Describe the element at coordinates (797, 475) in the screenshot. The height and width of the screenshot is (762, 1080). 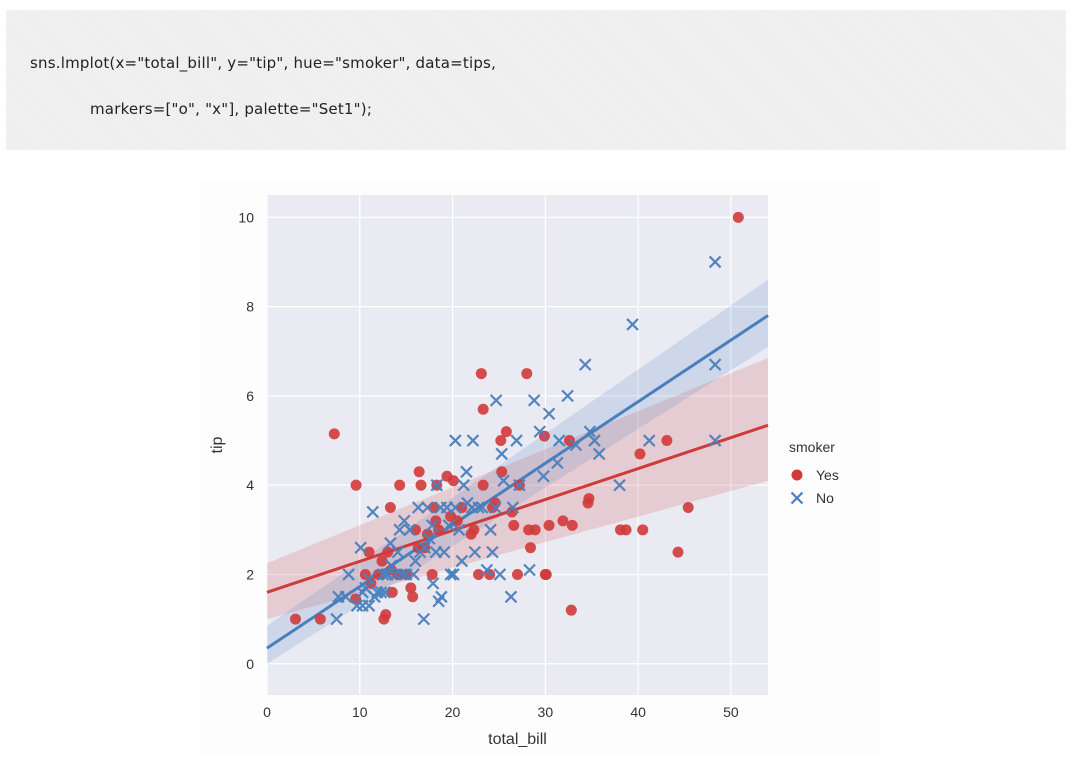
I see `legend-marker-yes` at that location.